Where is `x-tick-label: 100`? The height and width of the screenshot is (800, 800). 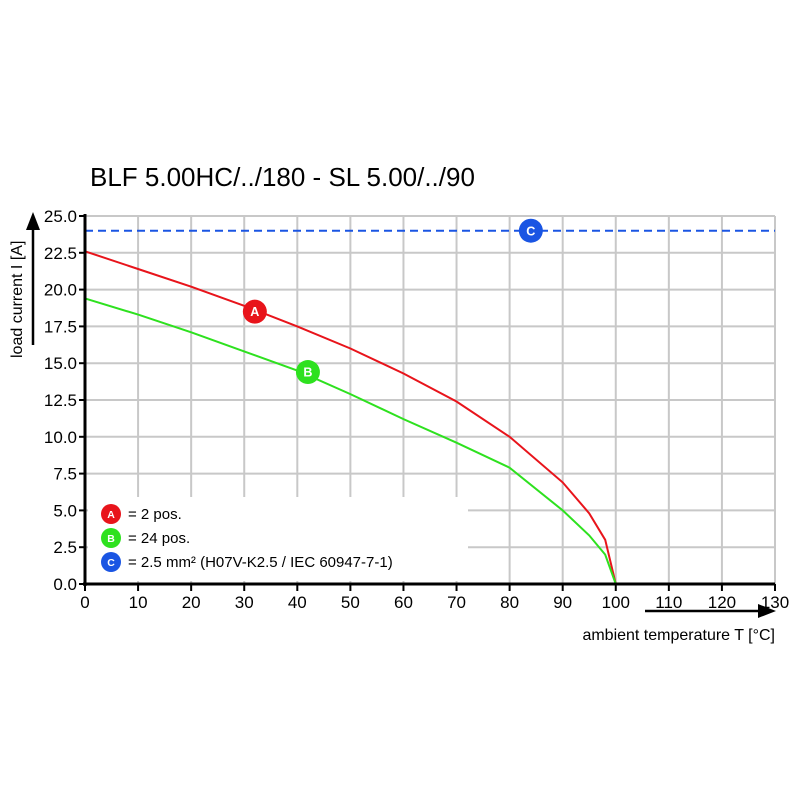 x-tick-label: 100 is located at coordinates (616, 602).